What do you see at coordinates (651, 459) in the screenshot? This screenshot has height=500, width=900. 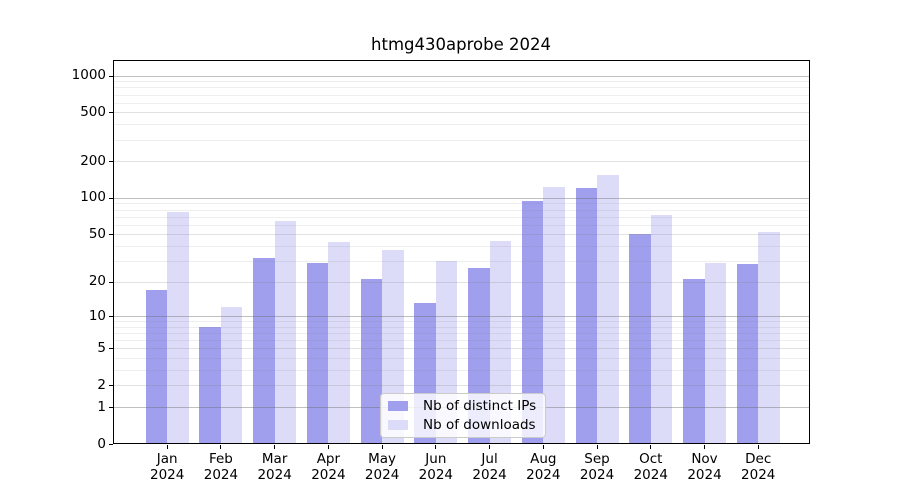 I see `x-tick-month: Oct` at bounding box center [651, 459].